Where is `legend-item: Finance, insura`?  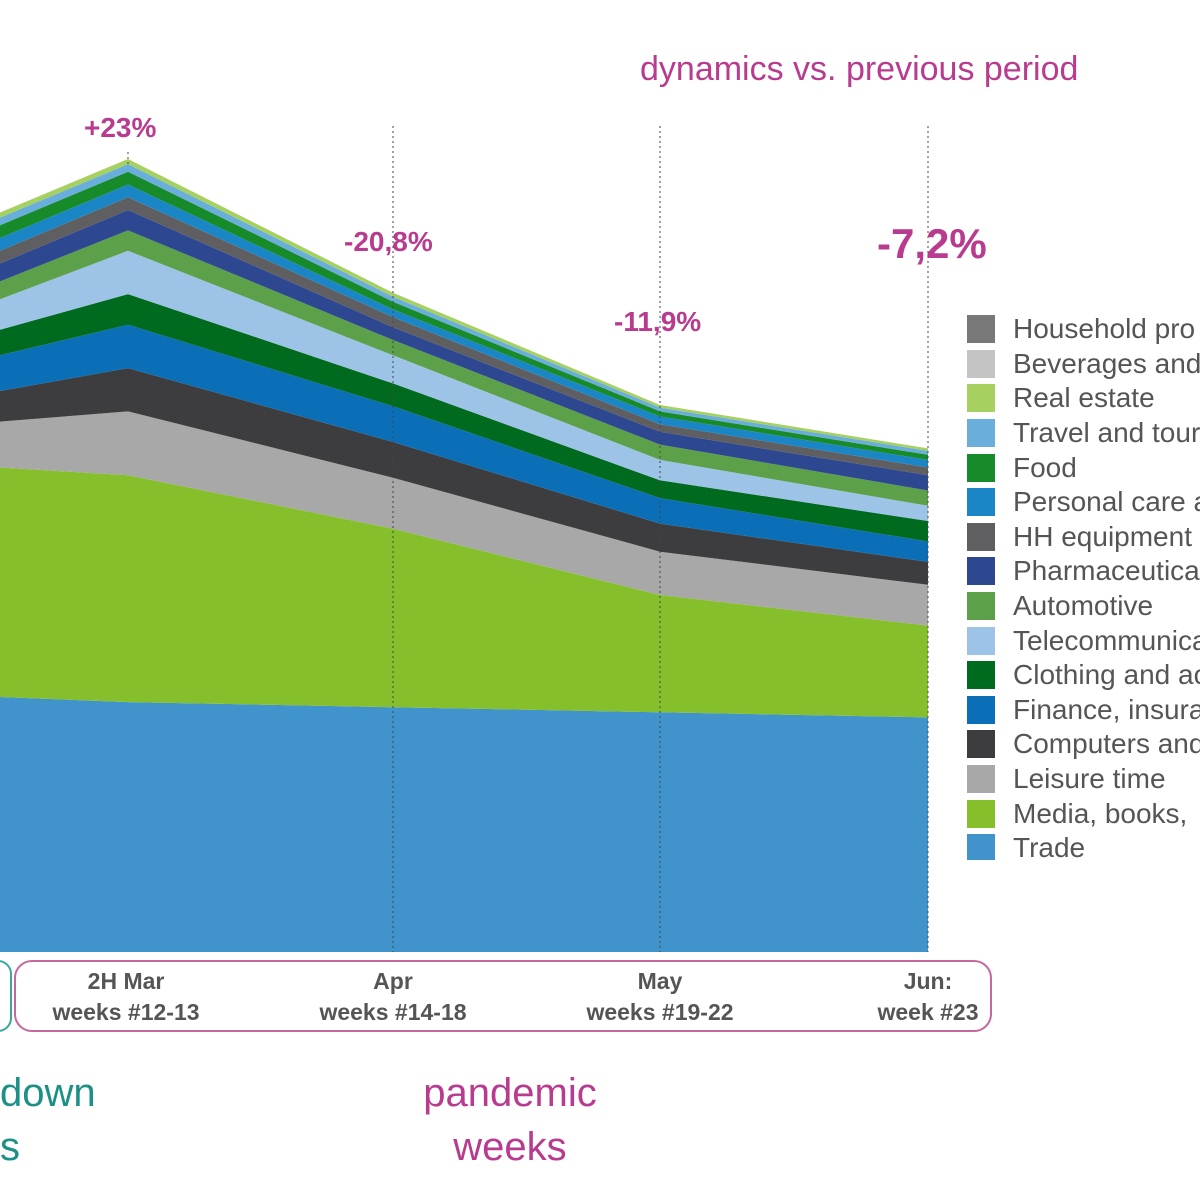
legend-item: Finance, insura is located at coordinates (1083, 710).